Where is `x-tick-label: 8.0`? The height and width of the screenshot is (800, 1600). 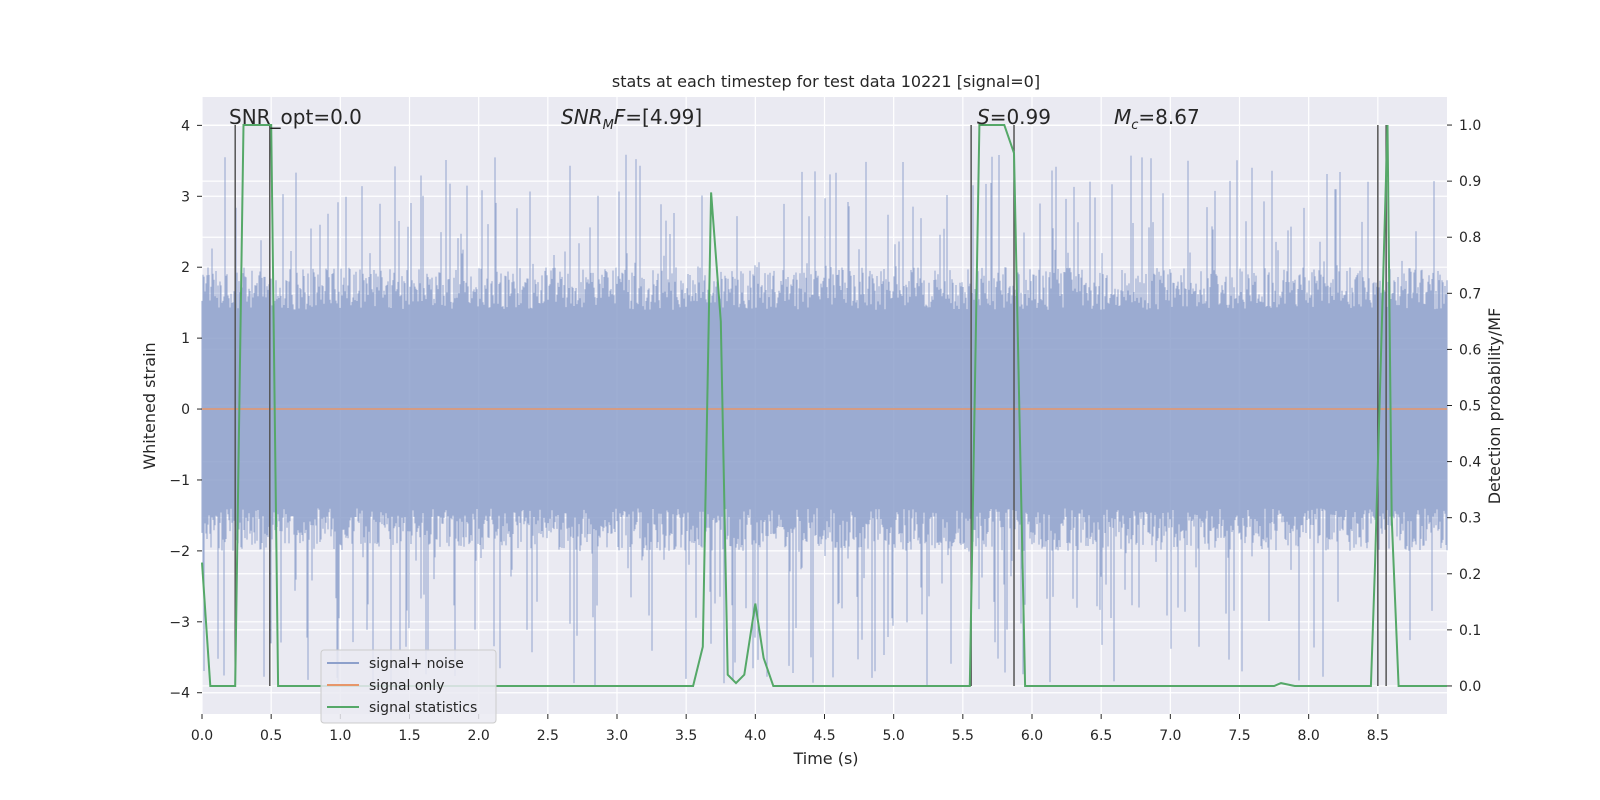
x-tick-label: 8.0 is located at coordinates (1309, 736).